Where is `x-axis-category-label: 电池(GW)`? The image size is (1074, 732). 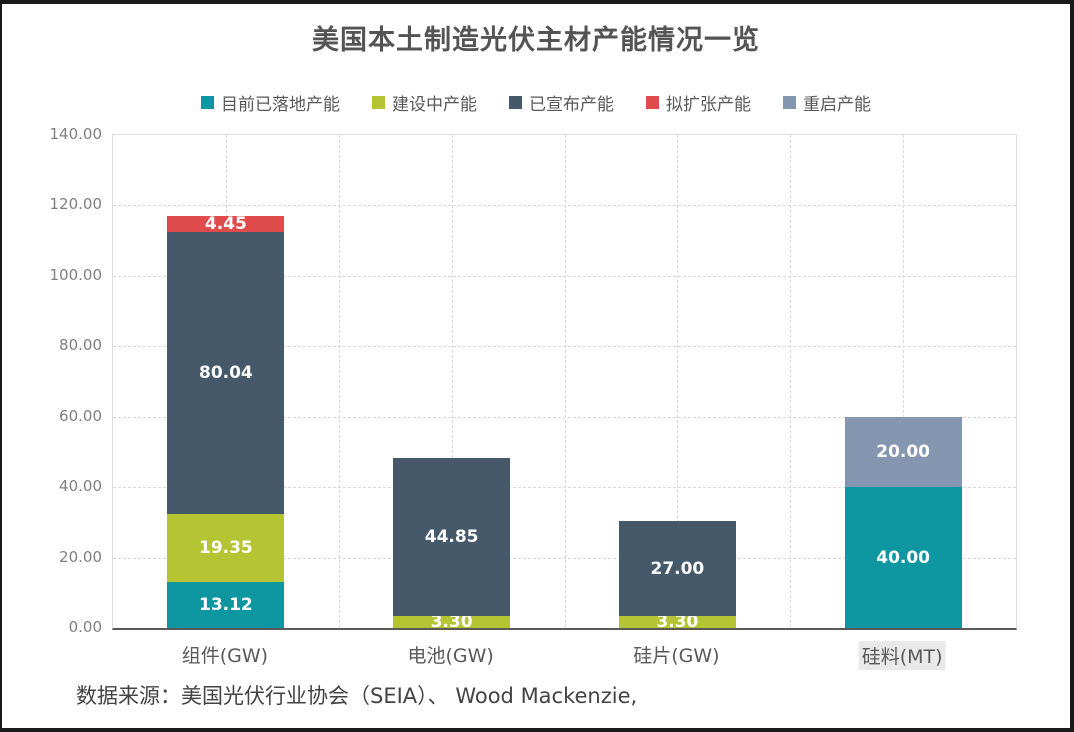 x-axis-category-label: 电池(GW) is located at coordinates (450, 656).